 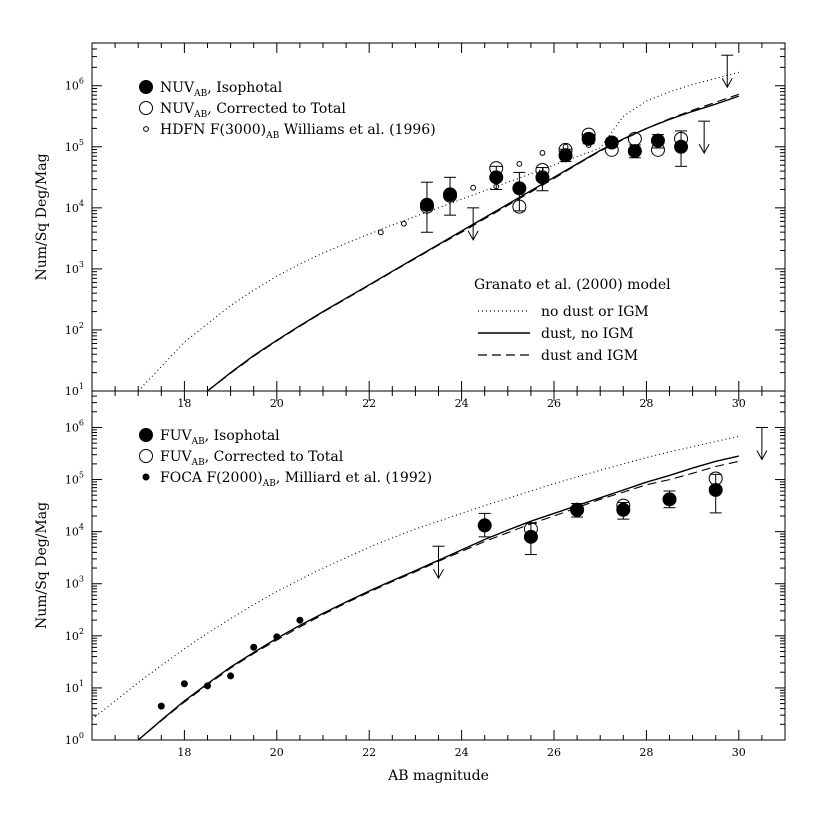 What do you see at coordinates (354, 478) in the screenshot?
I see `legend-label-rest: , Milliard et al. (1992)` at bounding box center [354, 478].